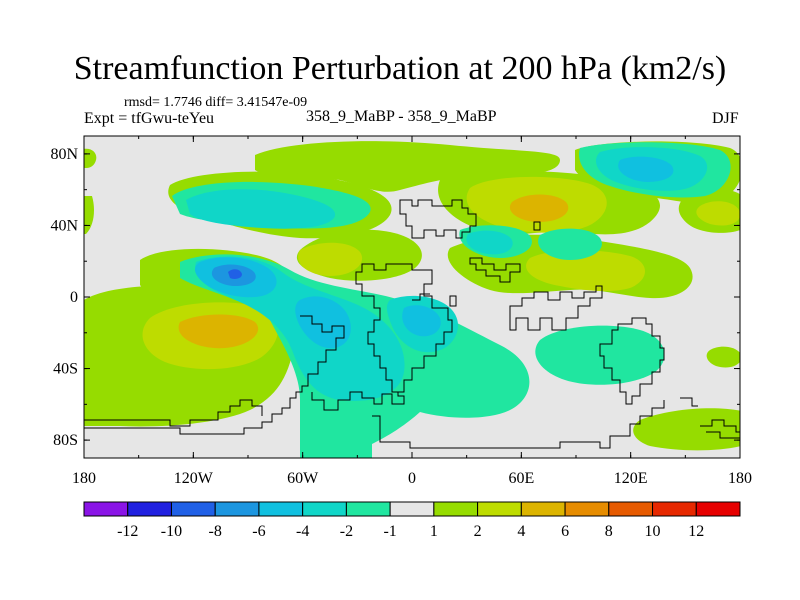  Describe the element at coordinates (194, 478) in the screenshot. I see `x-tick-label: 120W` at that location.